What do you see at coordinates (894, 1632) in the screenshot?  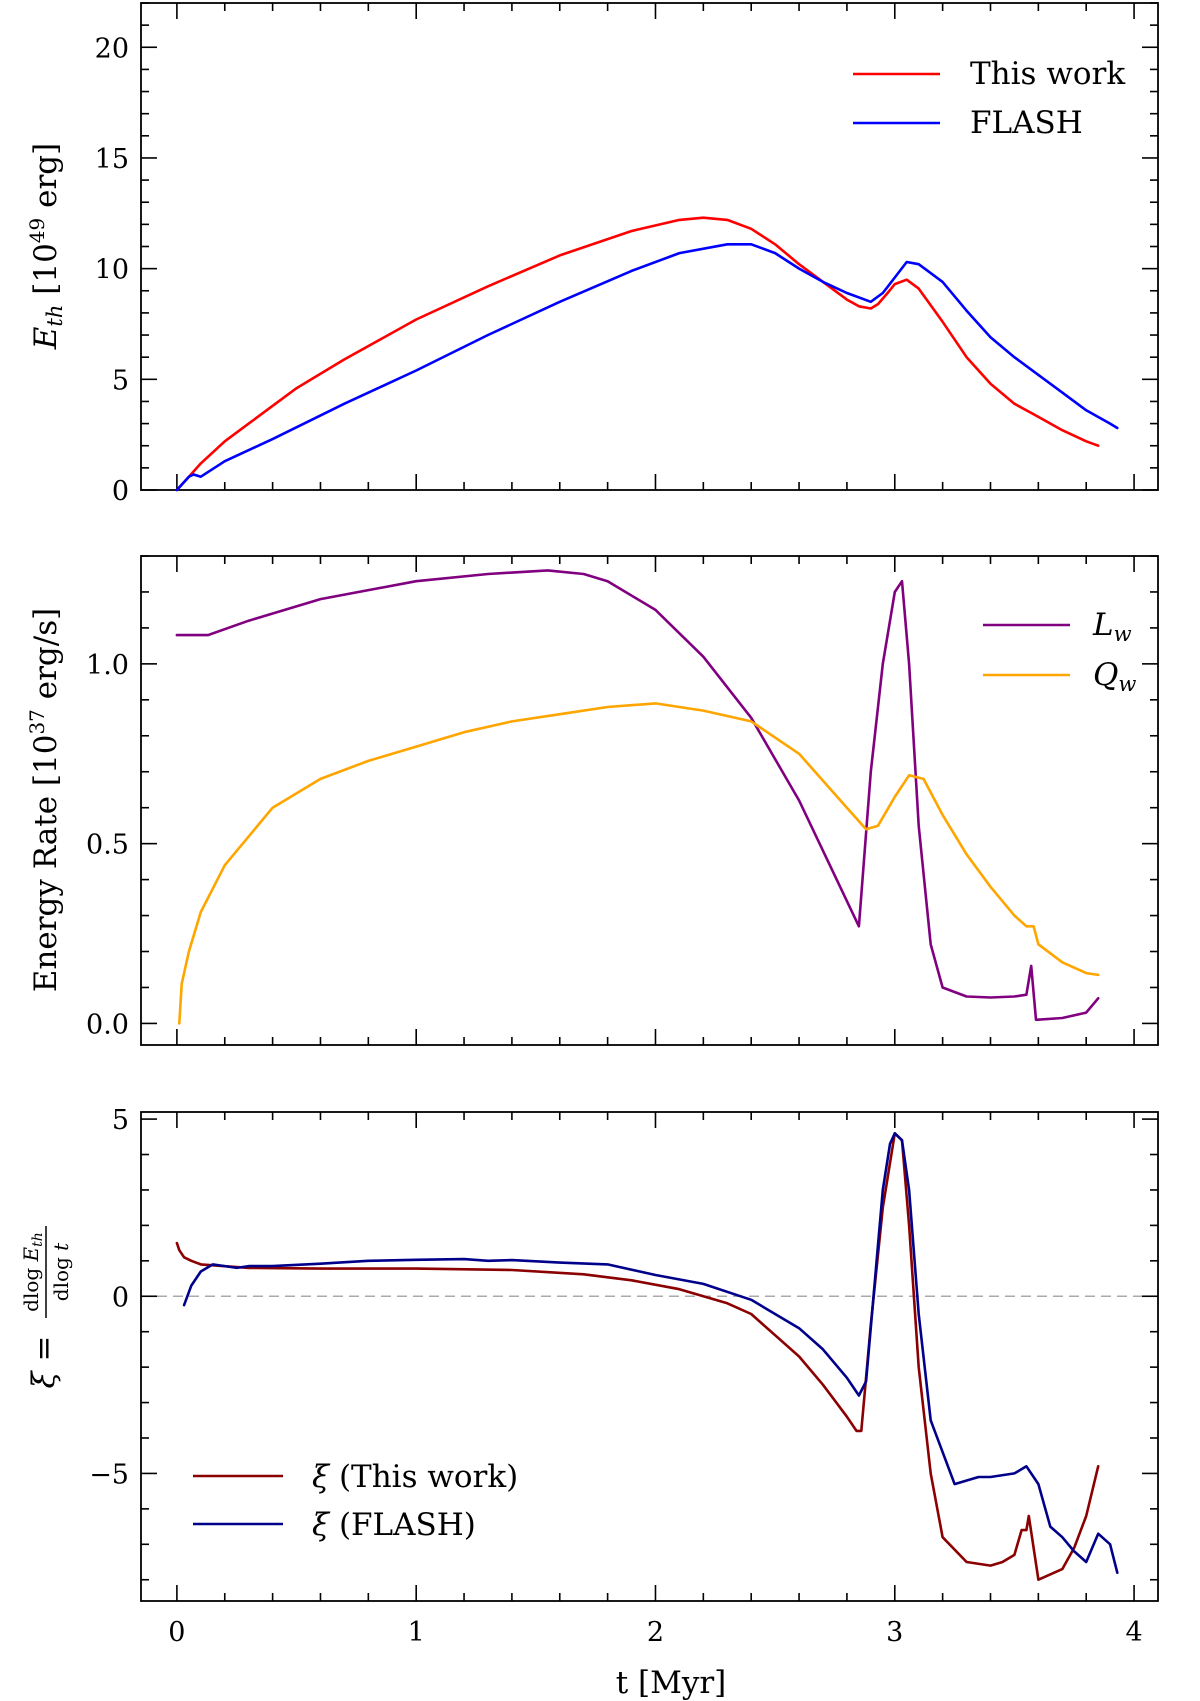 I see `x-tick-label: 3` at bounding box center [894, 1632].